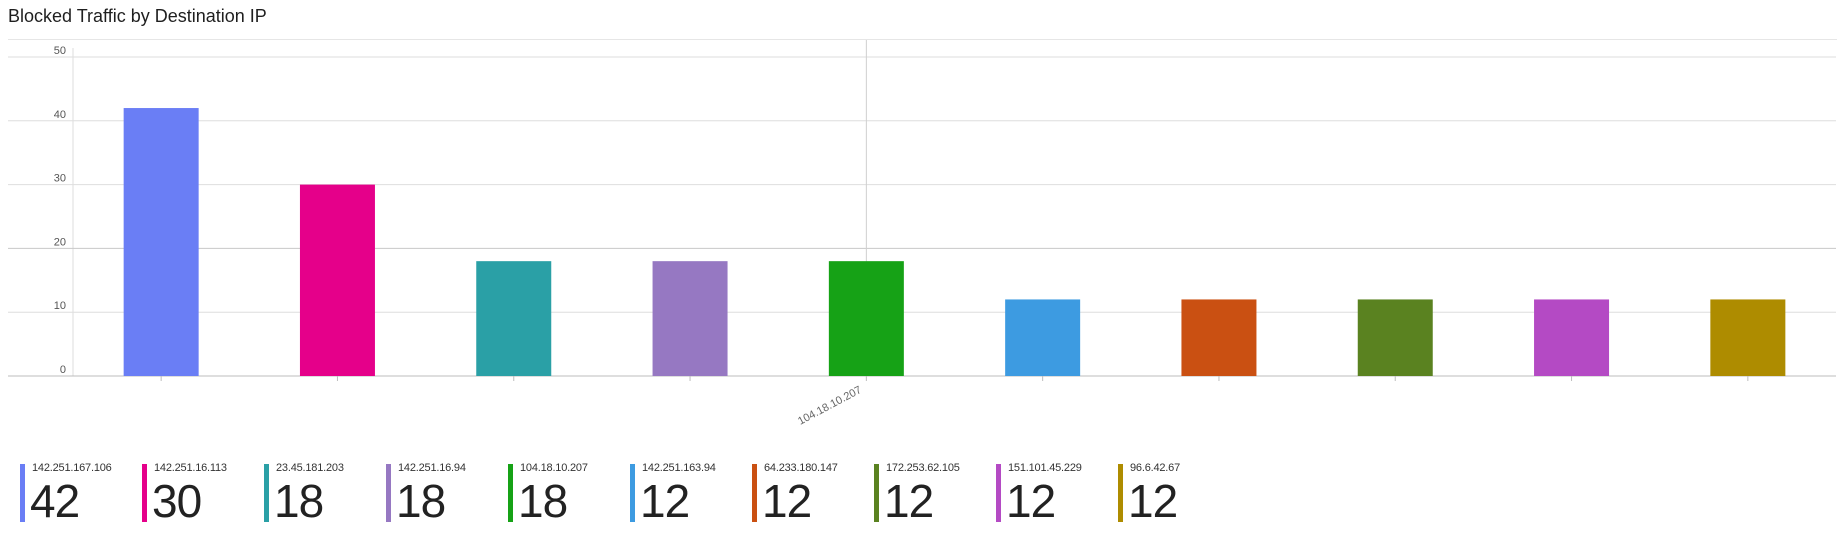 The width and height of the screenshot is (1845, 534). What do you see at coordinates (63, 370) in the screenshot?
I see `y-tick-label-0: 0` at bounding box center [63, 370].